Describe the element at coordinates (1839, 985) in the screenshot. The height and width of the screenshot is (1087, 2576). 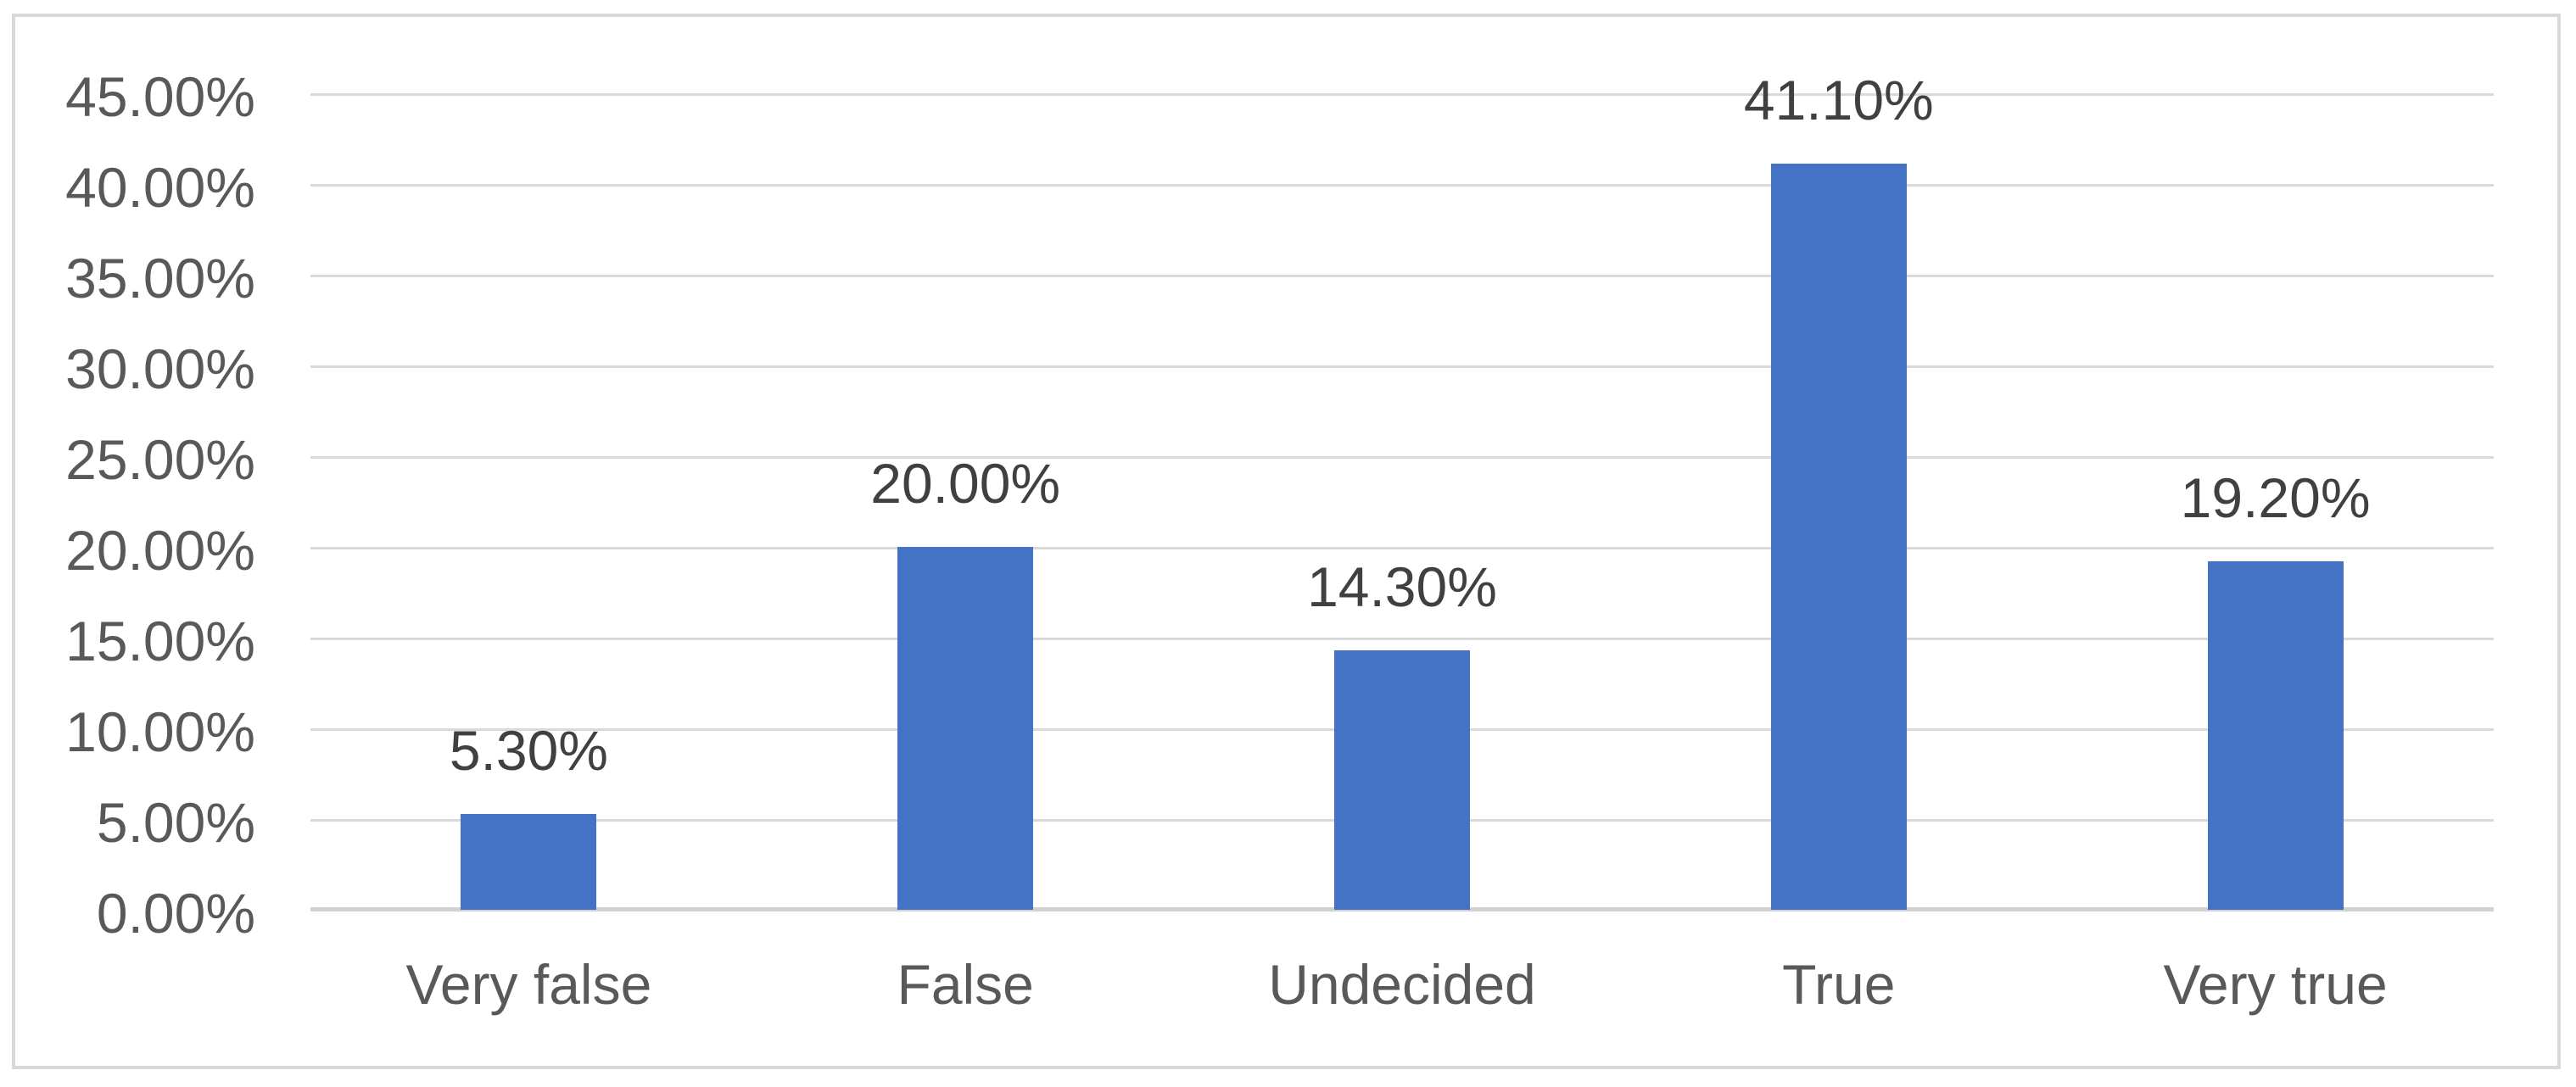
I see `x-axis-category-label: True` at that location.